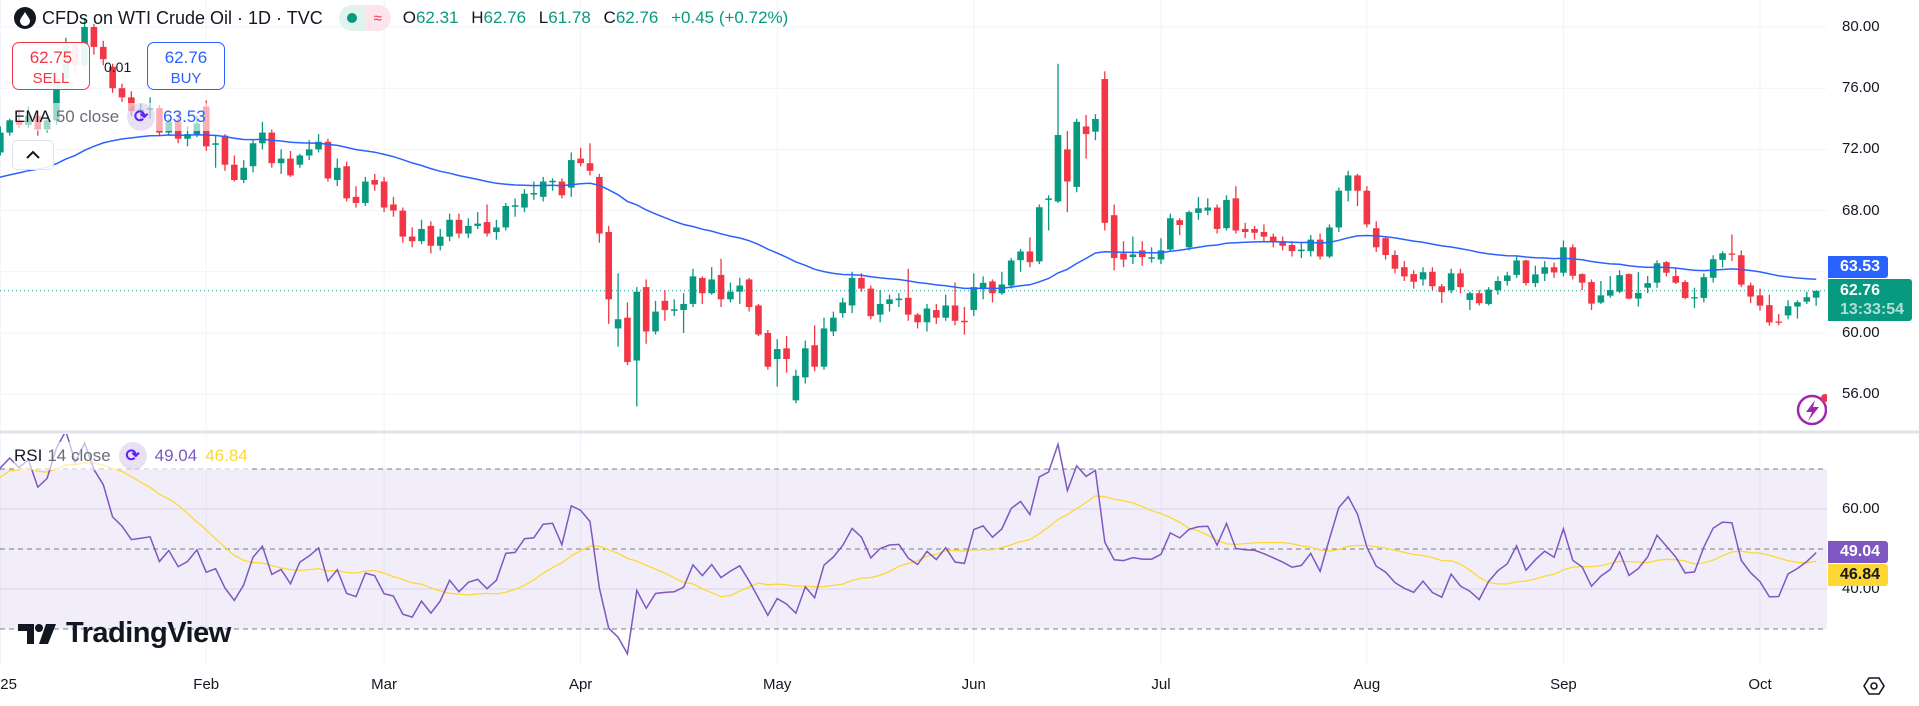 Image resolution: width=1919 pixels, height=706 pixels. I want to click on alert-lightning-icon, so click(1812, 410).